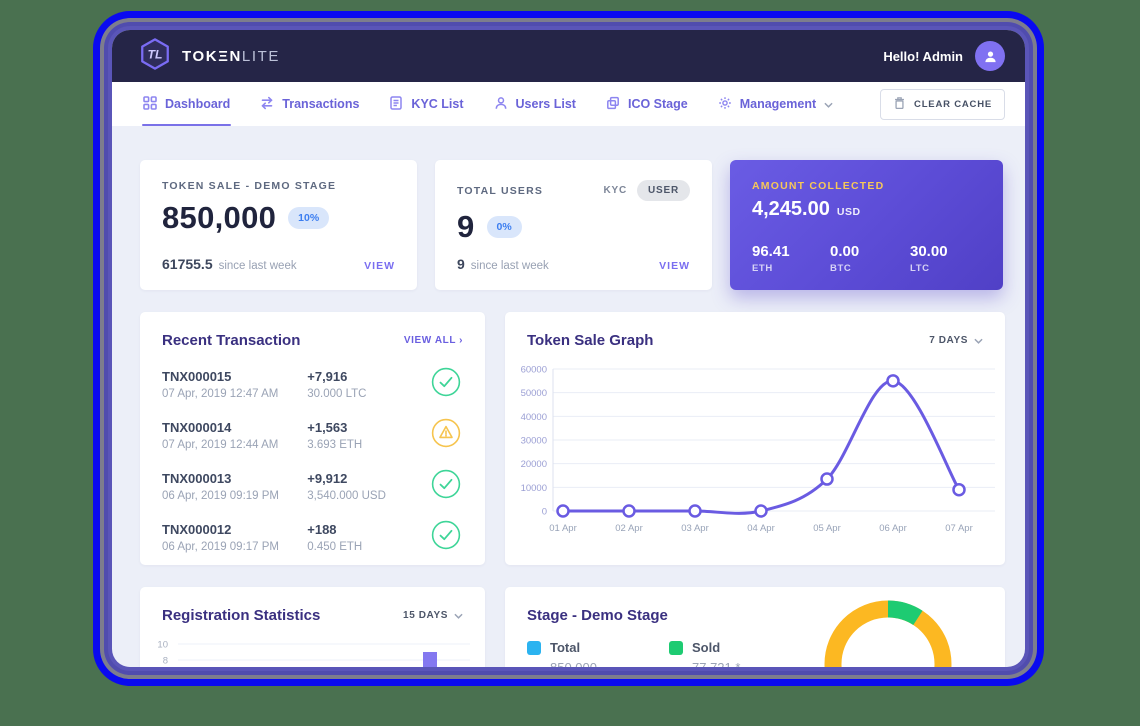 This screenshot has height=726, width=1140. What do you see at coordinates (598, 653) in the screenshot?
I see `legend-item-total: Total850,000` at bounding box center [598, 653].